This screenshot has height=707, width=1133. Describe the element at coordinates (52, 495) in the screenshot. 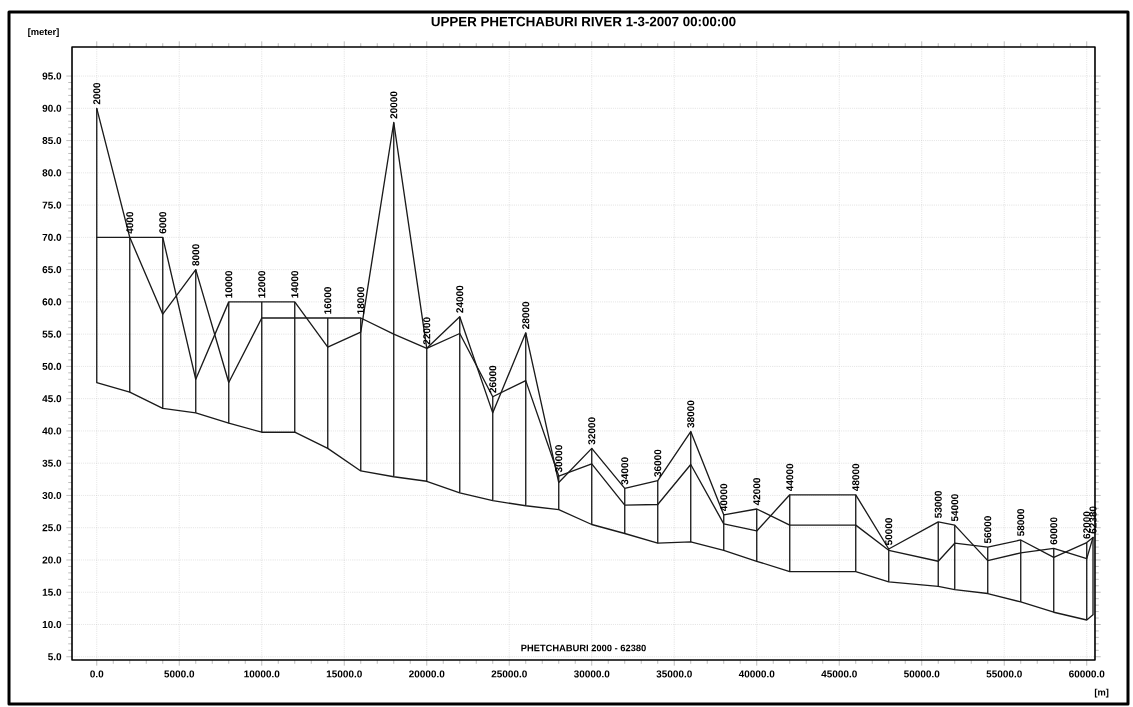

I see `y-tick-label: 30.0` at that location.